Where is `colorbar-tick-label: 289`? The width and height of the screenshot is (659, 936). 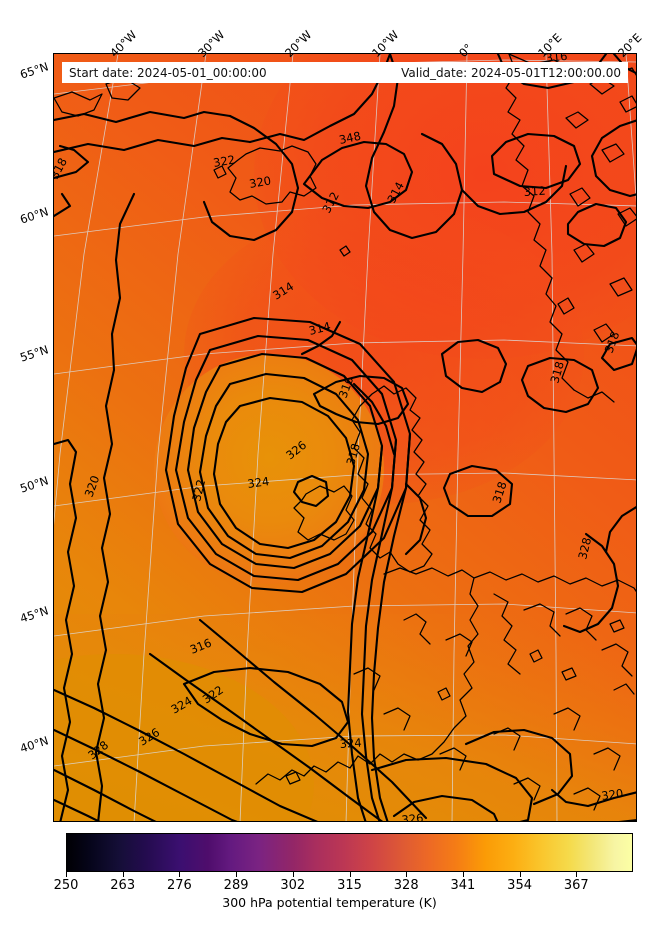
colorbar-tick-label: 289 is located at coordinates (236, 885).